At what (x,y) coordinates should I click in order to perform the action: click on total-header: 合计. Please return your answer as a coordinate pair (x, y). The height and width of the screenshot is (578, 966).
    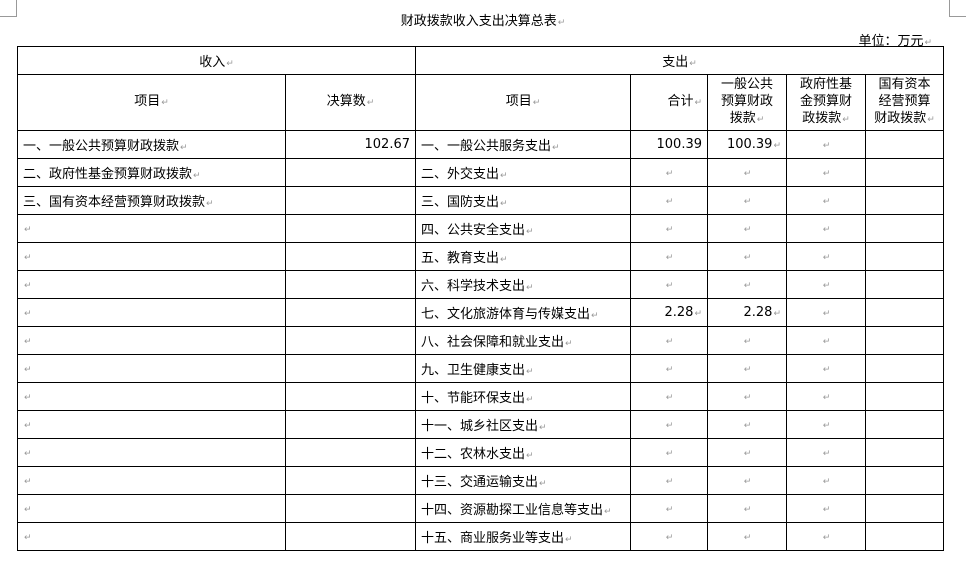
    Looking at the image, I should click on (669, 102).